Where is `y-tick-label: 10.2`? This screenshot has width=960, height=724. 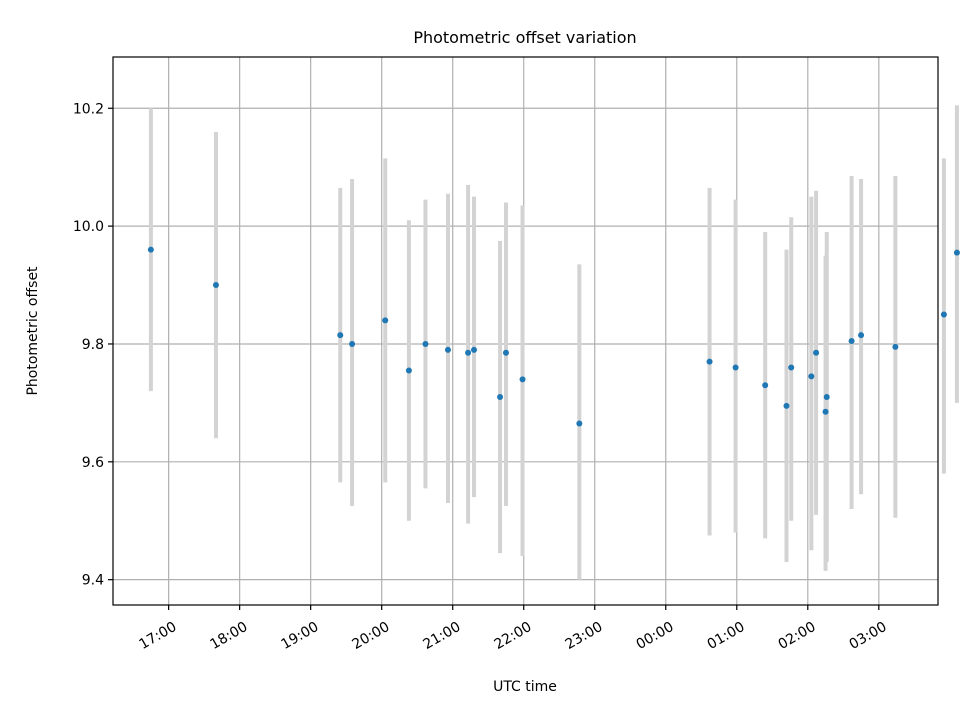
y-tick-label: 10.2 is located at coordinates (88, 109).